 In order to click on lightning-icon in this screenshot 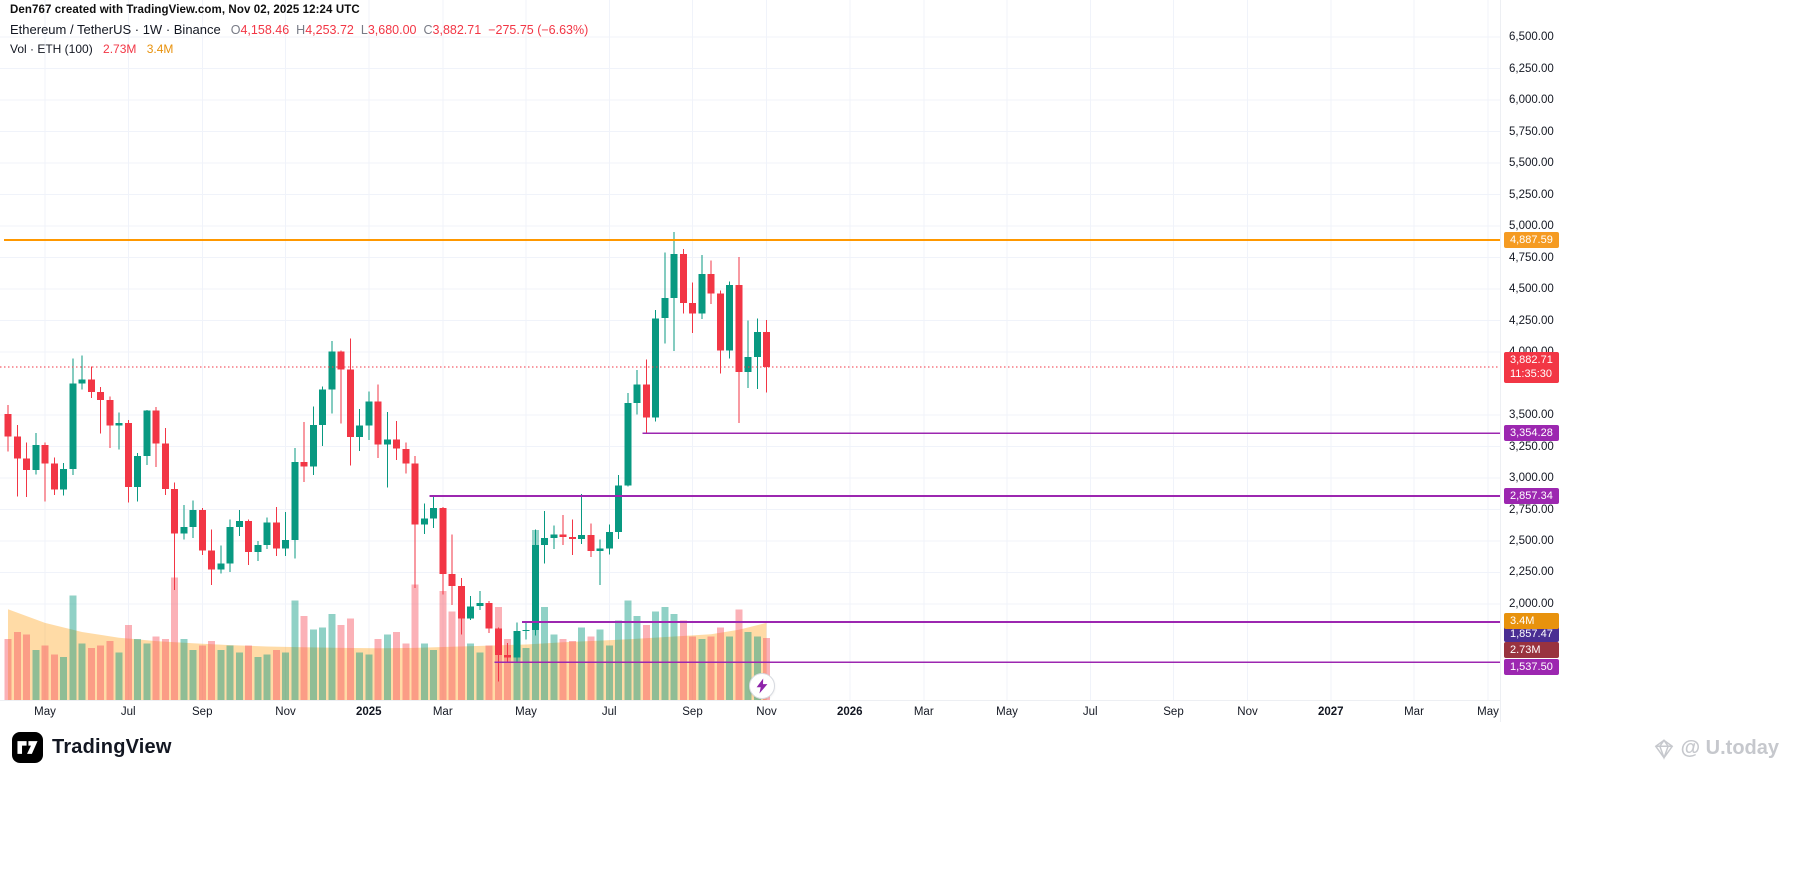, I will do `click(762, 686)`.